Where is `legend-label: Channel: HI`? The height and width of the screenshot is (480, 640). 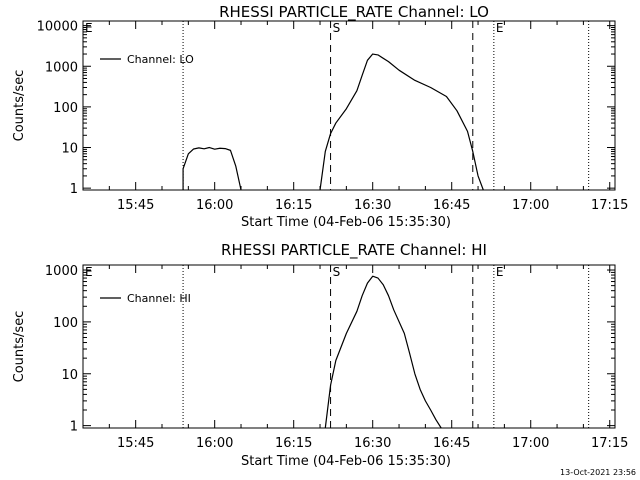 legend-label: Channel: HI is located at coordinates (159, 298).